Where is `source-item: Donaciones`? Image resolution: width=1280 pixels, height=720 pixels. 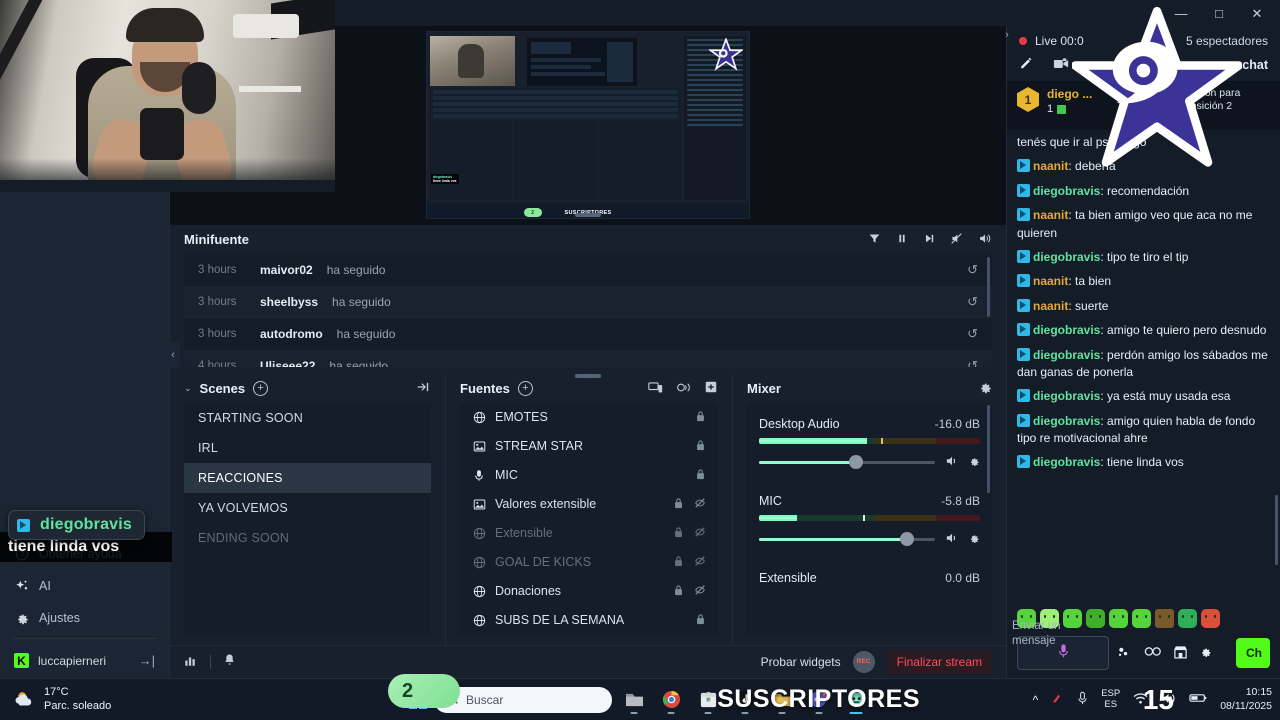
source-item: Donaciones is located at coordinates (589, 591).